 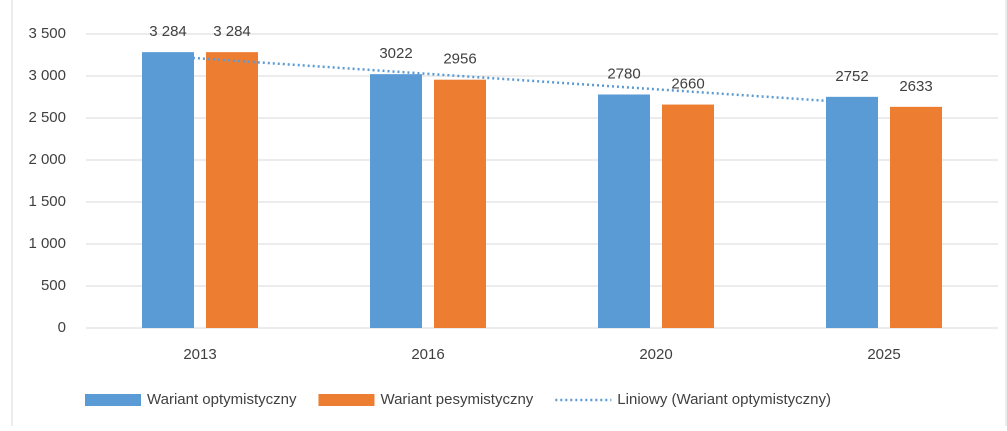 What do you see at coordinates (222, 399) in the screenshot?
I see `legend-label: Wariant optymistyczny` at bounding box center [222, 399].